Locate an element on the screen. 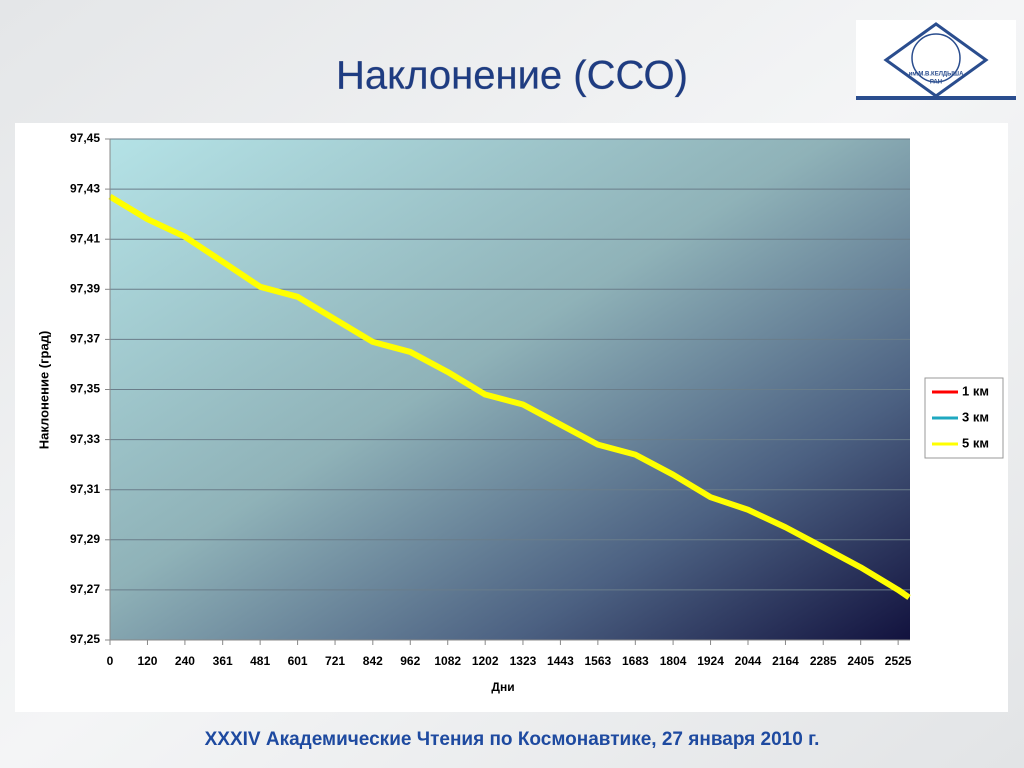 This screenshot has height=768, width=1024. y-tick-label: 97,33 is located at coordinates (85, 439).